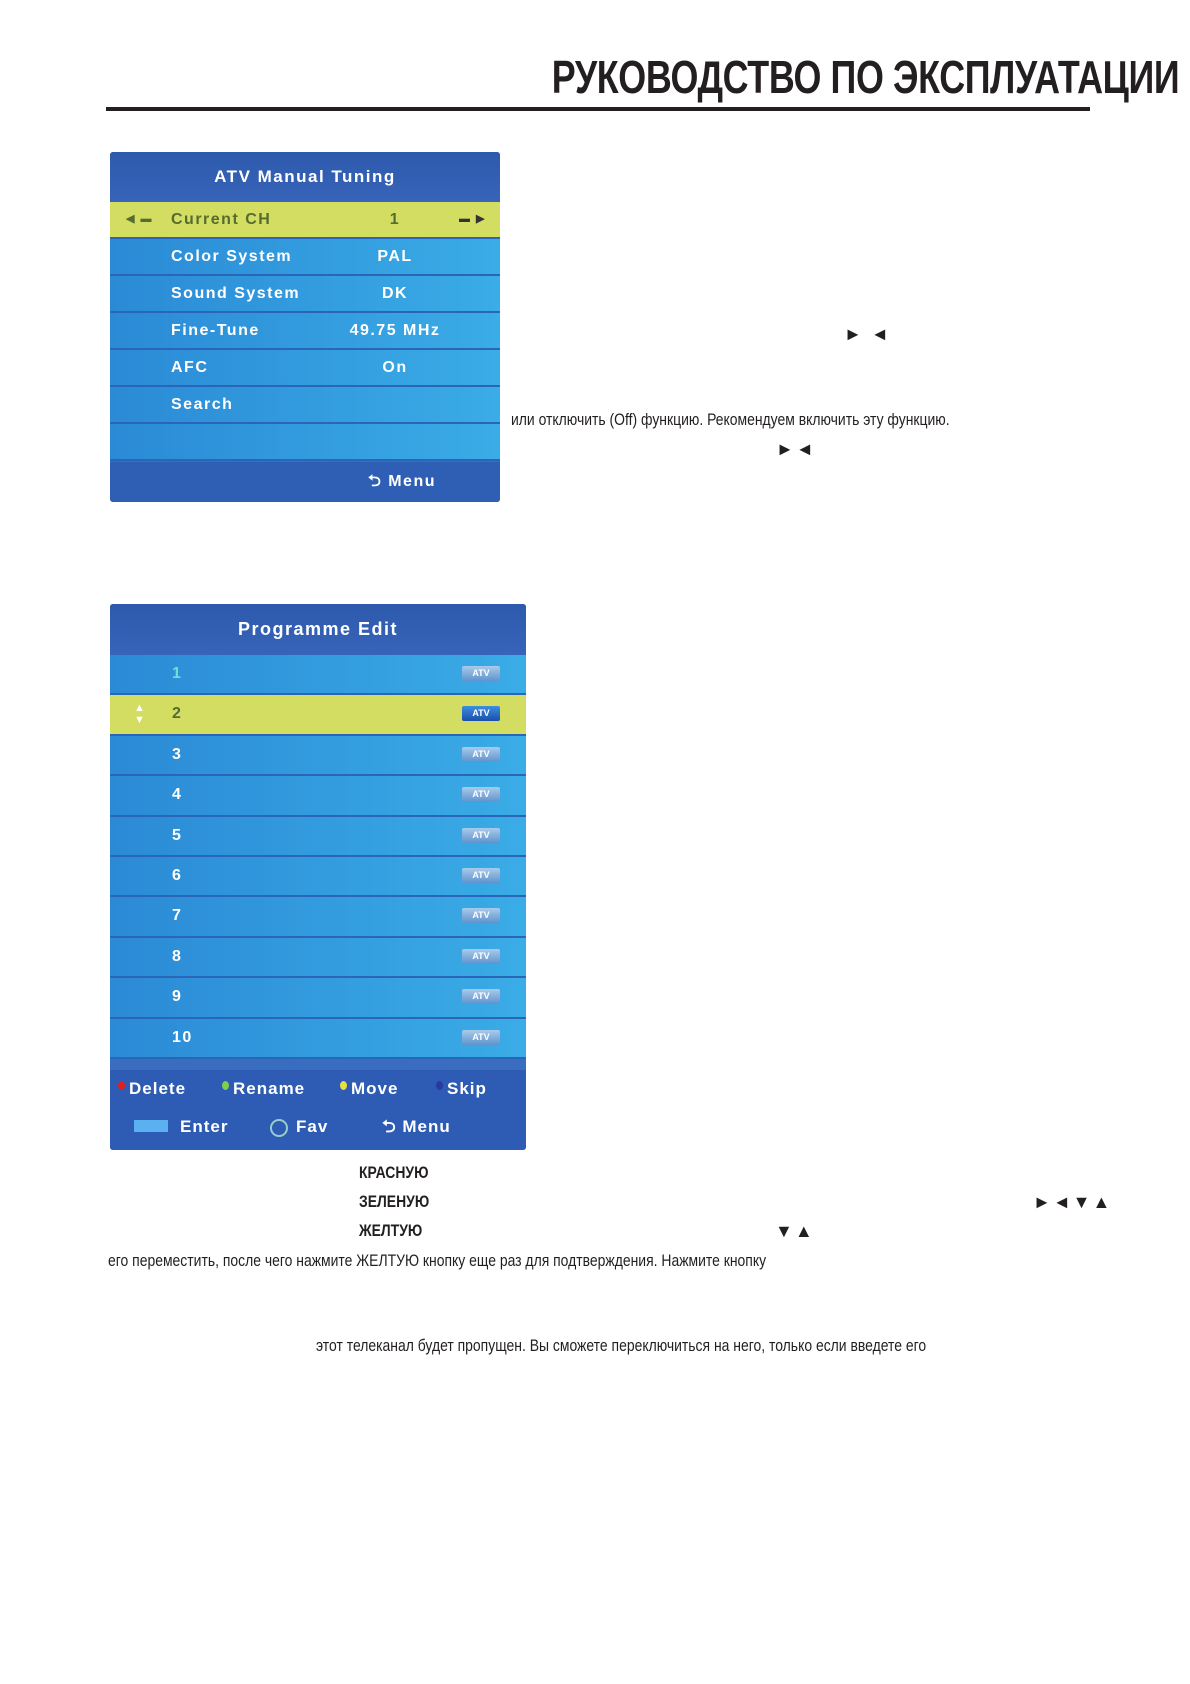 The image size is (1190, 1684). What do you see at coordinates (305, 368) in the screenshot?
I see `menu-row-afc: AFC On` at bounding box center [305, 368].